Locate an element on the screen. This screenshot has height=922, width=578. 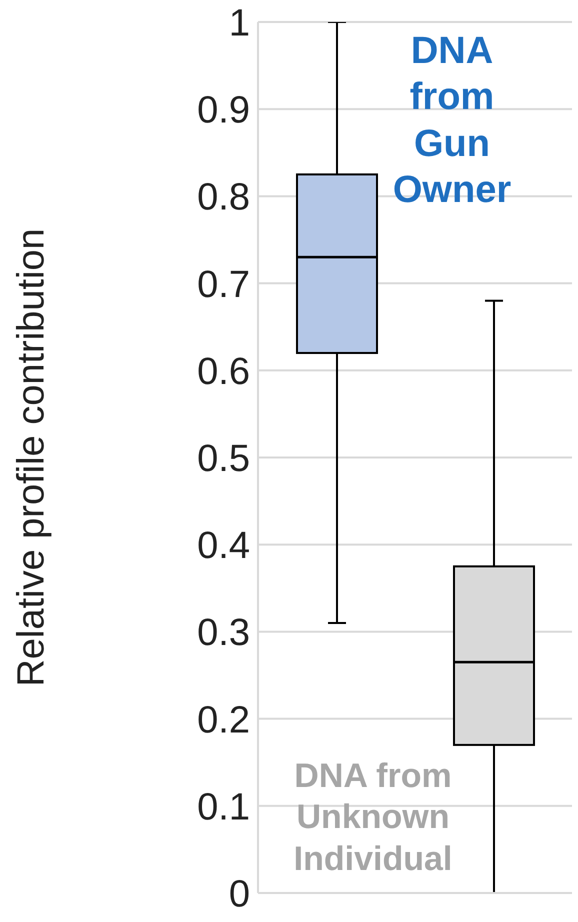
y-tick-label: 0.8 is located at coordinates (223, 197).